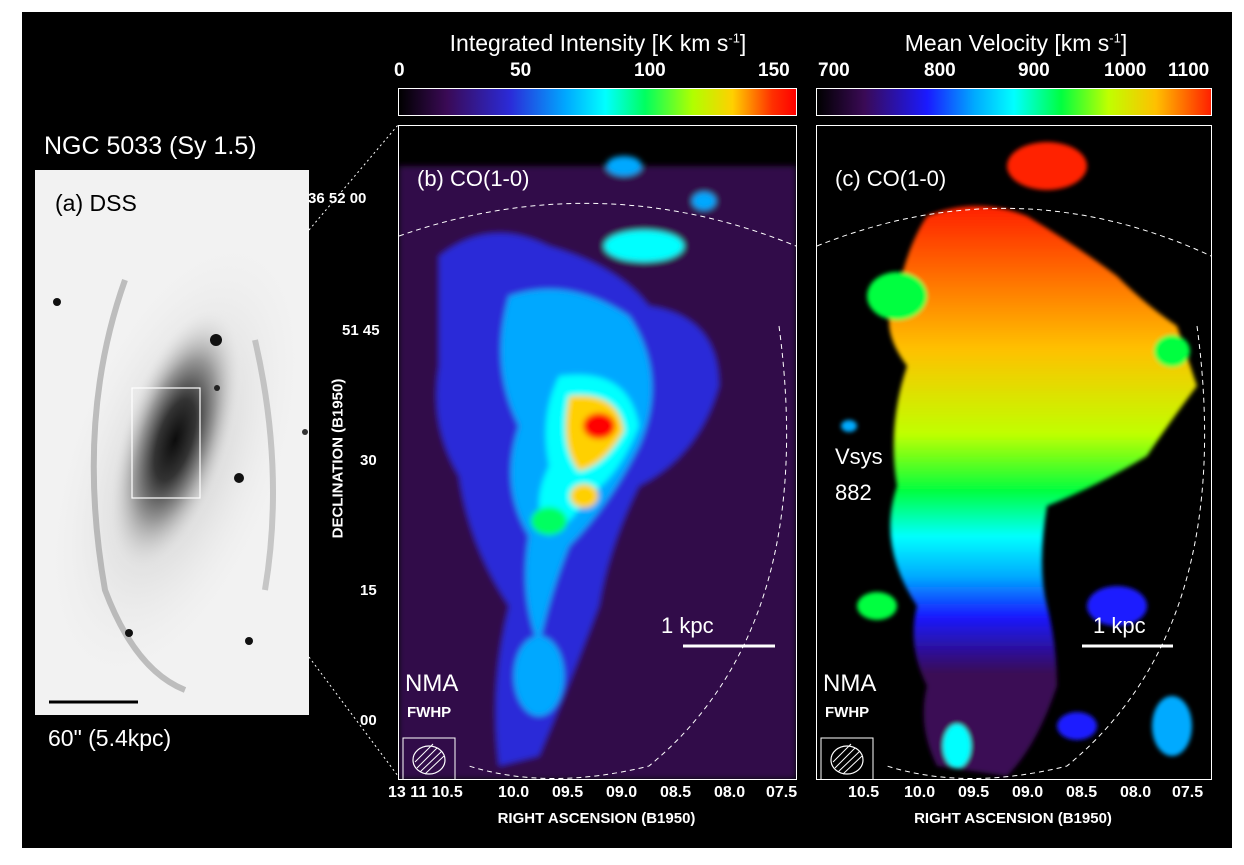 This screenshot has height=865, width=1244. Describe the element at coordinates (337, 198) in the screenshot. I see `dec-tick: 36 52 00` at that location.